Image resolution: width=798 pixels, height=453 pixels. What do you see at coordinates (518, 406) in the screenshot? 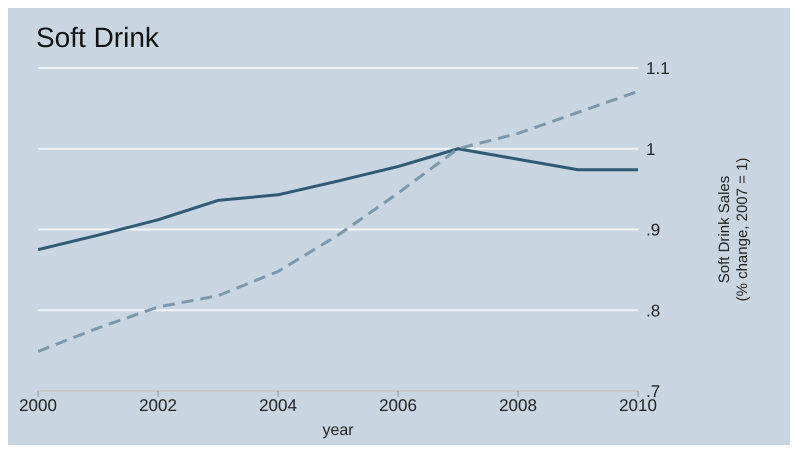
I see `x-tick-label: 2008` at bounding box center [518, 406].